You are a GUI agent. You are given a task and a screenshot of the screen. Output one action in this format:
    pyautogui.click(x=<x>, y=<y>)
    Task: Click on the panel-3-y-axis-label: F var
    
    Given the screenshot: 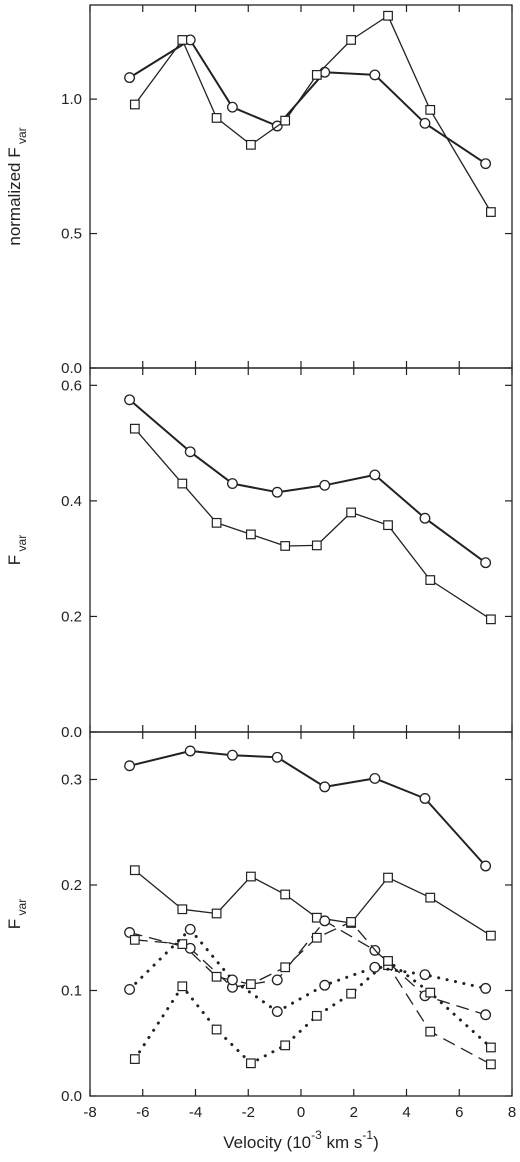 What is the action you would take?
    pyautogui.click(x=17, y=914)
    